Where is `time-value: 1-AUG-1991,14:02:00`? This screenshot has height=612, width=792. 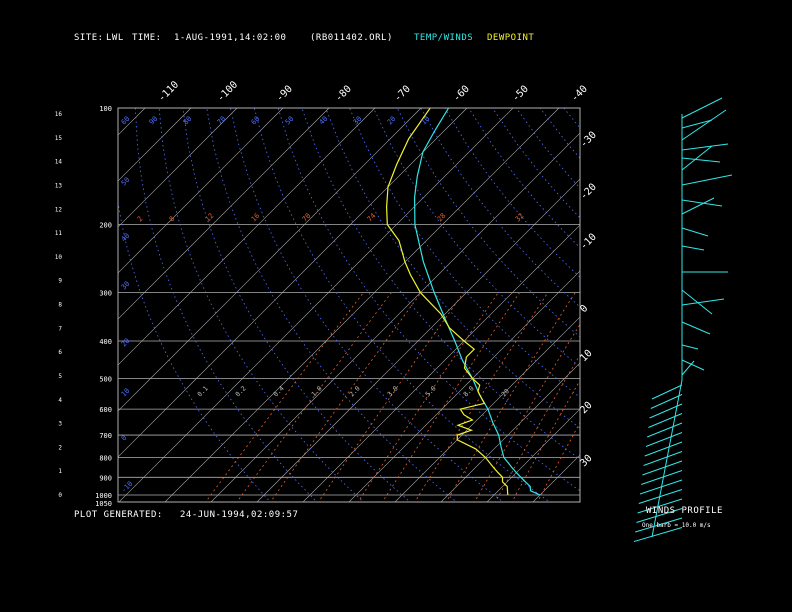 time-value: 1-AUG-1991,14:02:00 is located at coordinates (230, 38).